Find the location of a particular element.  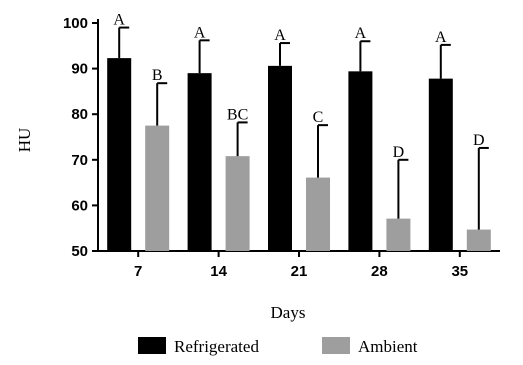

y-tick-label: 50 is located at coordinates (79, 251).